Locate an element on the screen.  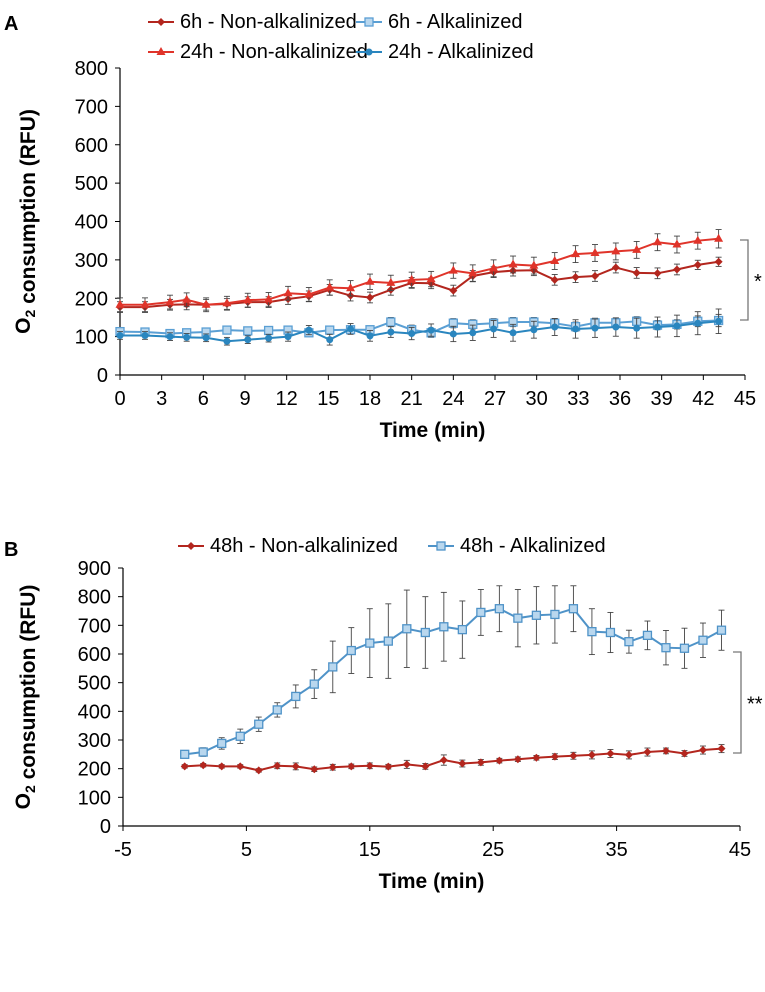
legend-label: 6h - Non-alkalinized is located at coordinates (268, 22).